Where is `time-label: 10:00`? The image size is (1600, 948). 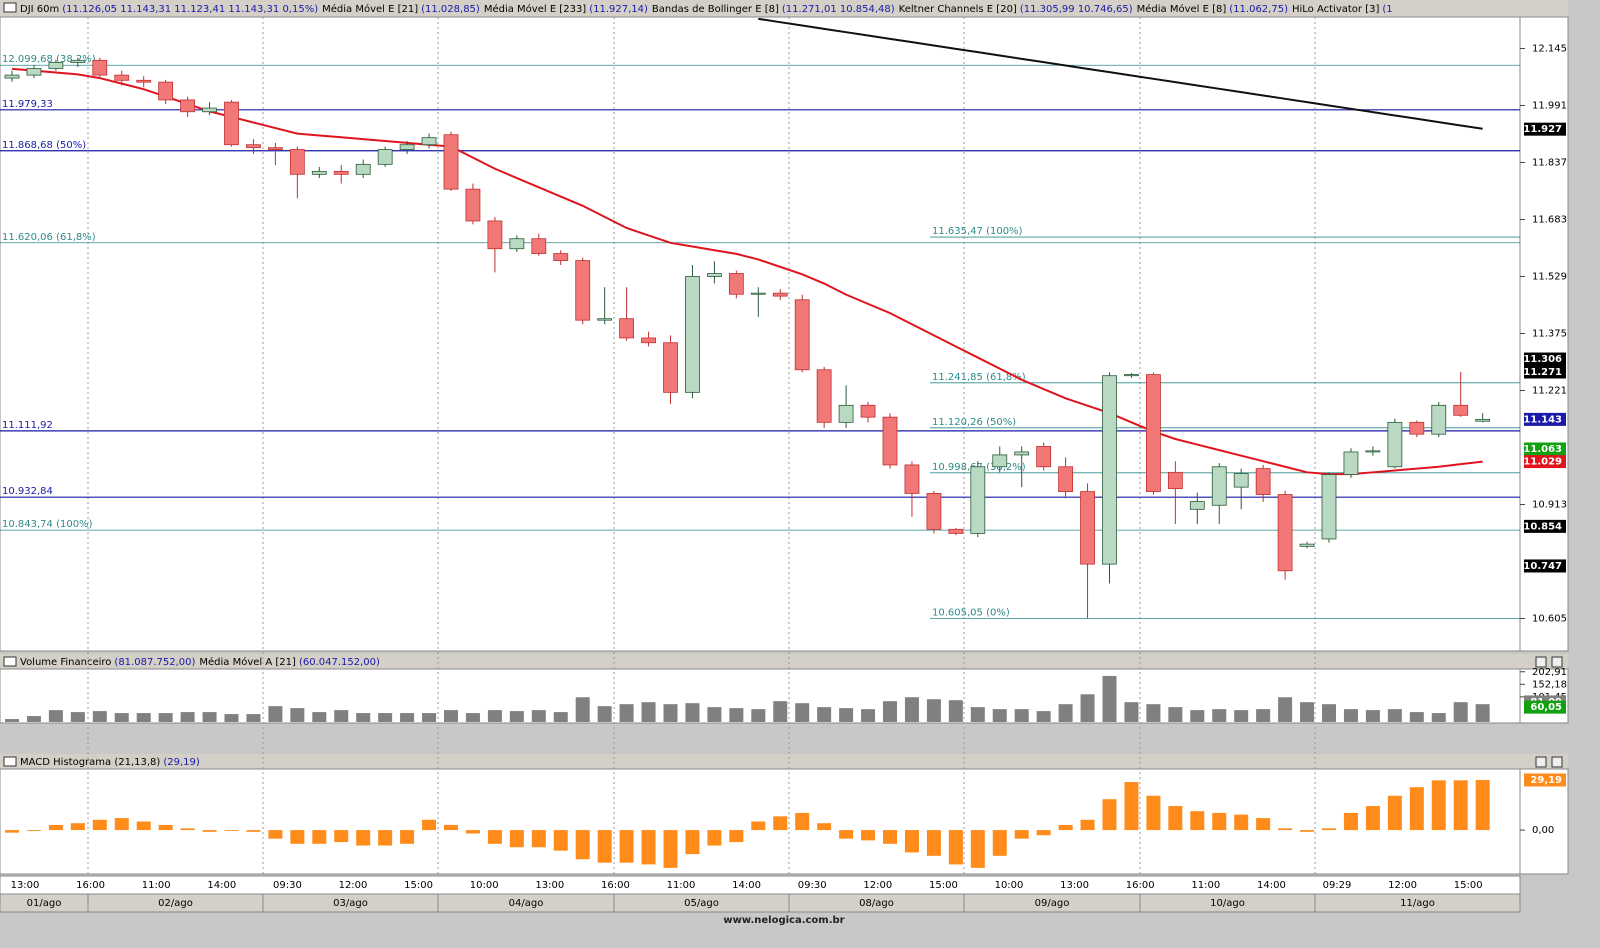 time-label: 10:00 is located at coordinates (484, 885).